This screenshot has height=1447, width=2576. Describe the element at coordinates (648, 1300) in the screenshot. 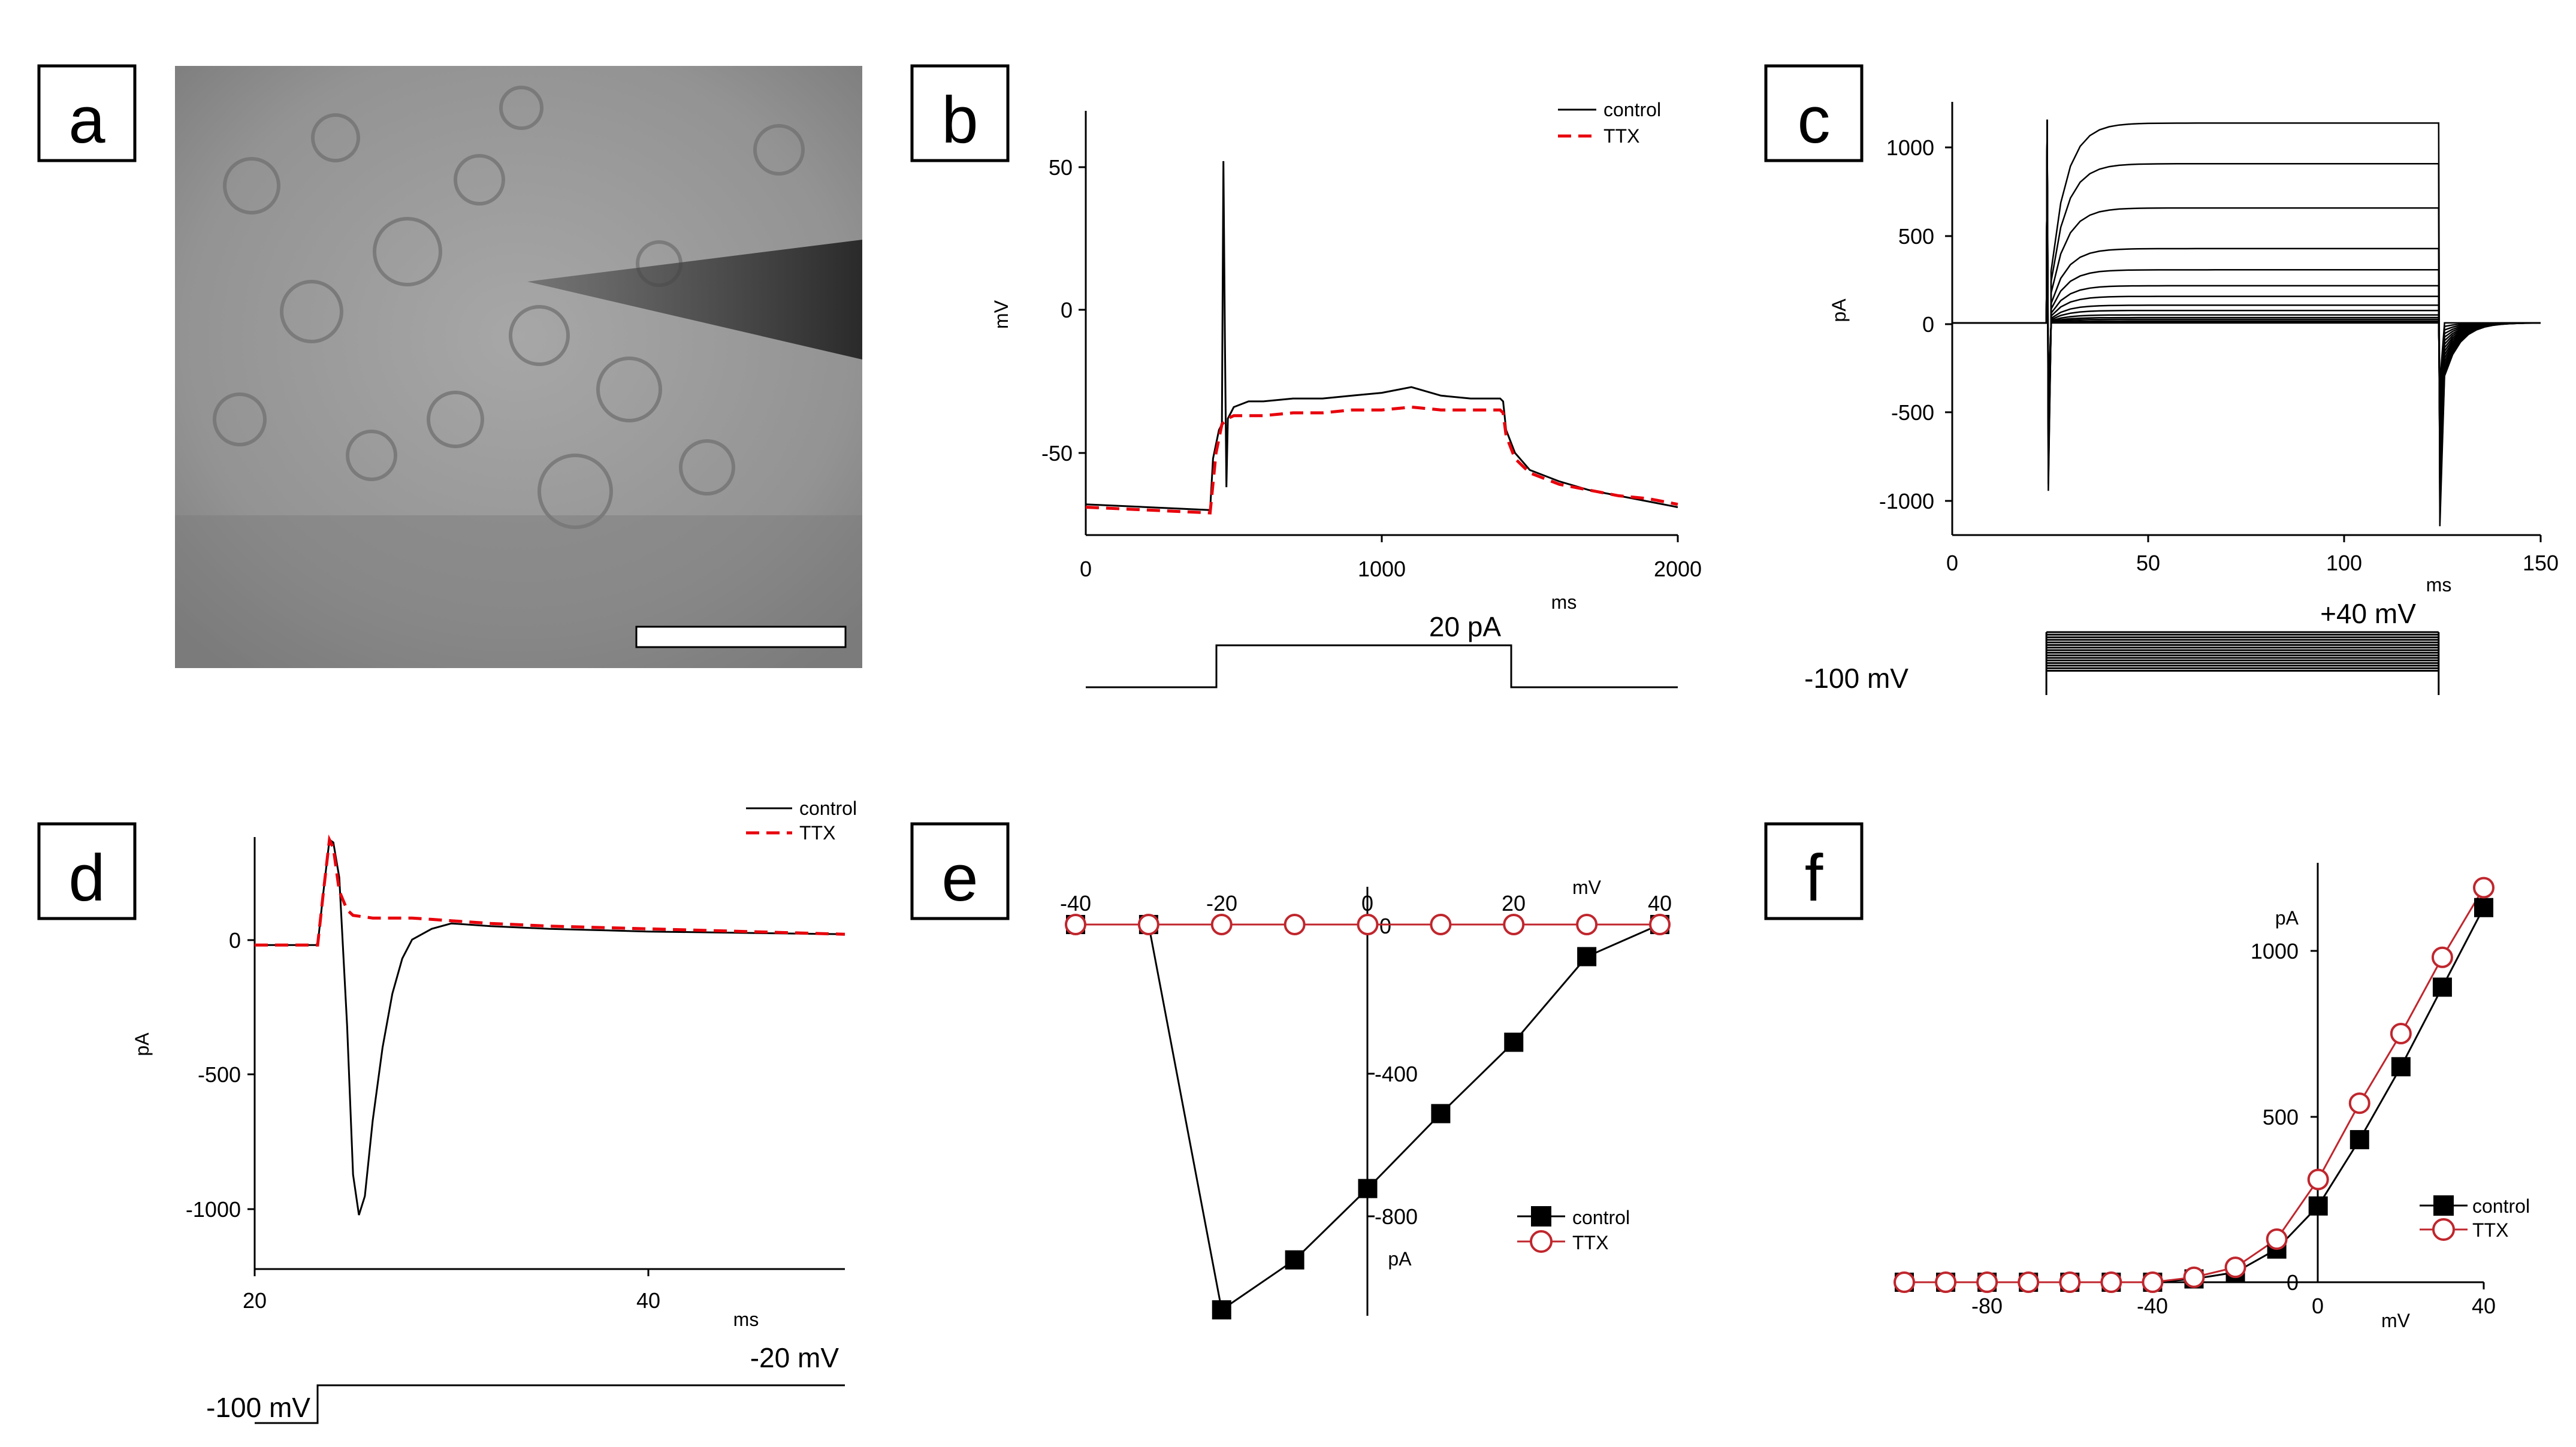

I see `x-tick-label: 40` at that location.